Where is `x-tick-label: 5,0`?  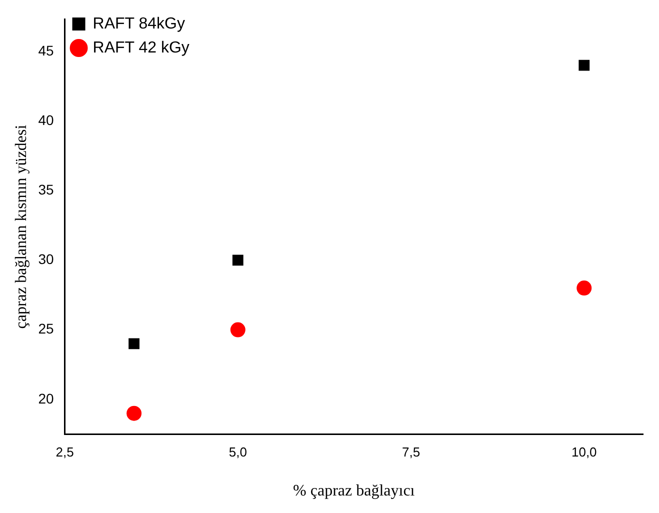
x-tick-label: 5,0 is located at coordinates (237, 452).